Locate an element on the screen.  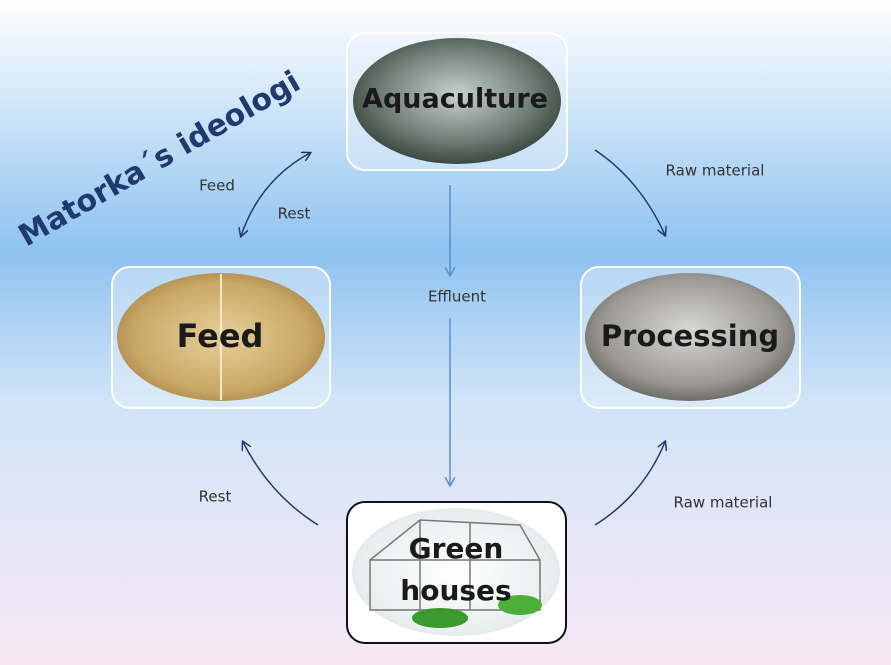
node-label: Green is located at coordinates (456, 548).